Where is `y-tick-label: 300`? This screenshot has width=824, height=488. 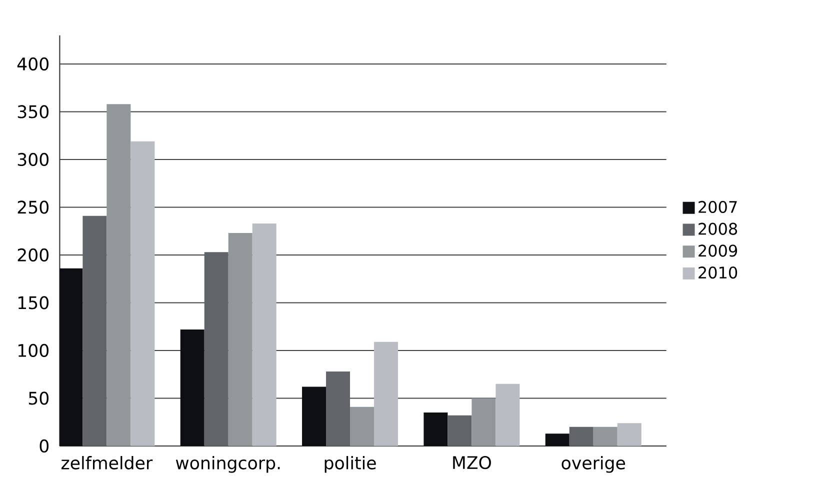 y-tick-label: 300 is located at coordinates (33, 159).